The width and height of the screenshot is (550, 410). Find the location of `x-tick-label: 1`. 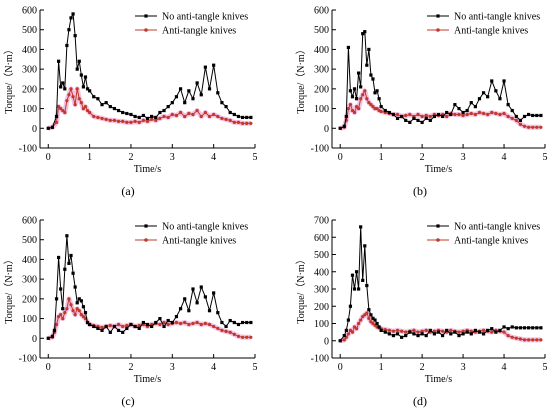

x-tick-label: 1 is located at coordinates (381, 157).